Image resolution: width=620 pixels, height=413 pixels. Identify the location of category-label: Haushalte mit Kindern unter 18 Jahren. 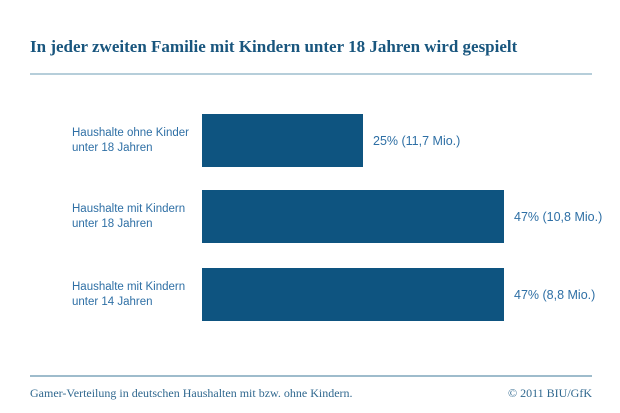
(135, 217).